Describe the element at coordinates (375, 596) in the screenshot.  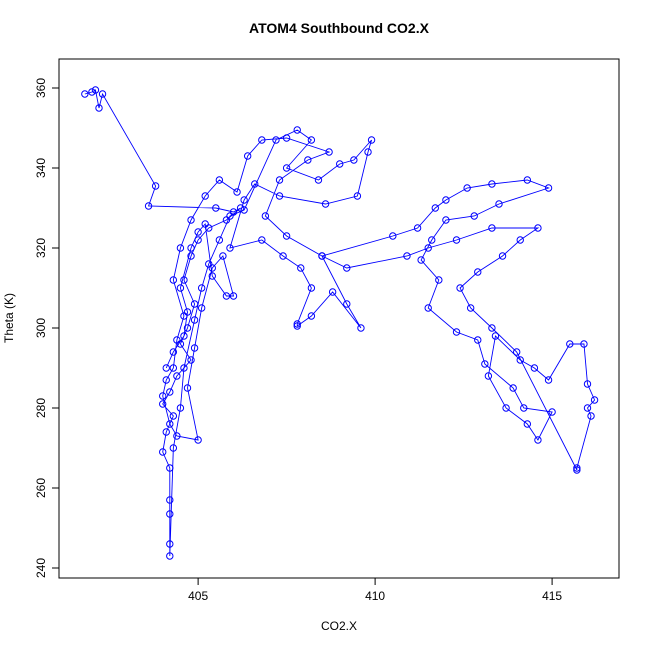
I see `x-tick-label: 410` at that location.